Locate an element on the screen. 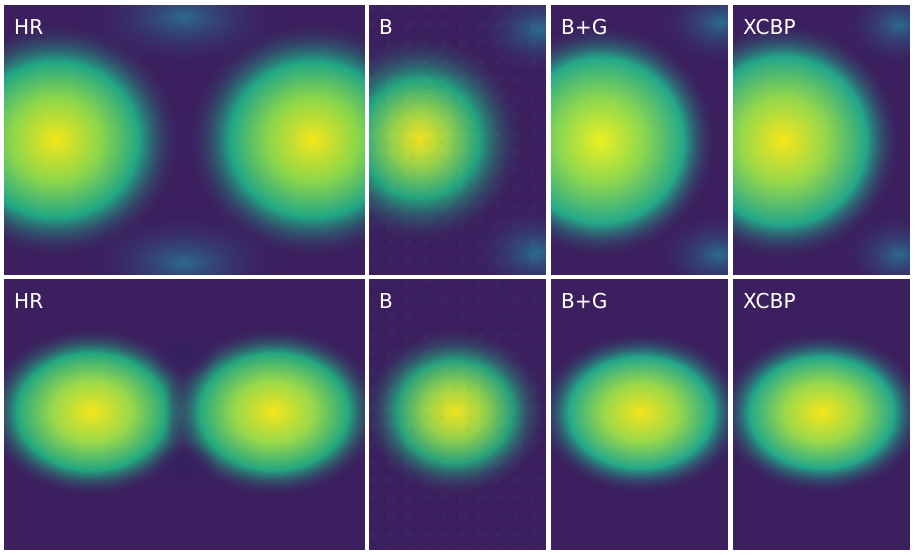 This screenshot has width=915, height=555. bottom-bg-panel: B+G is located at coordinates (639, 414).